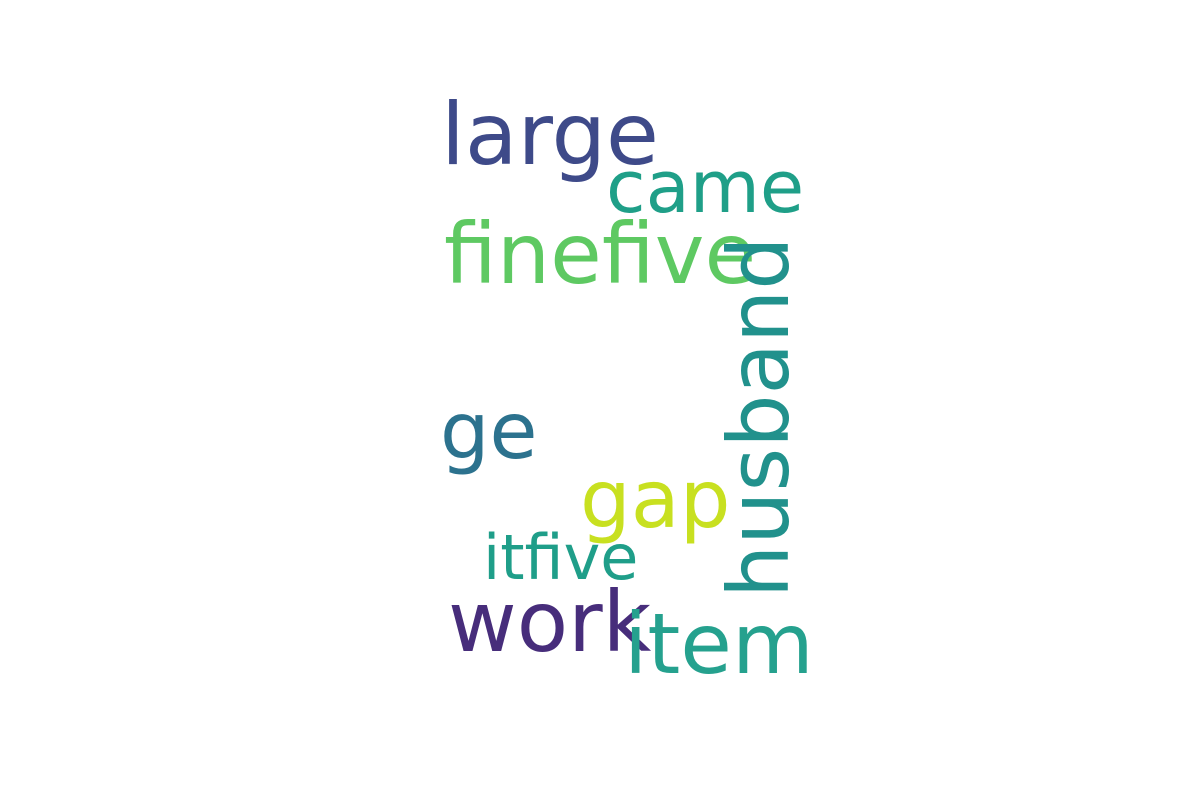  Describe the element at coordinates (655, 499) in the screenshot. I see `word-gap: gap` at that location.